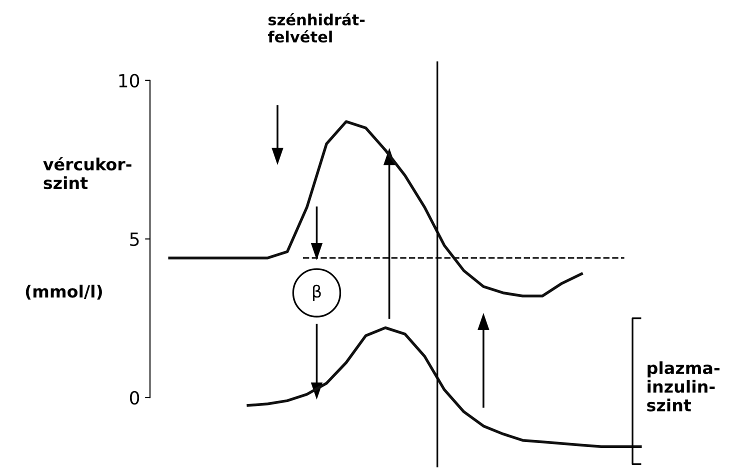  Describe the element at coordinates (444, 387) in the screenshot. I see `line-series` at that location.